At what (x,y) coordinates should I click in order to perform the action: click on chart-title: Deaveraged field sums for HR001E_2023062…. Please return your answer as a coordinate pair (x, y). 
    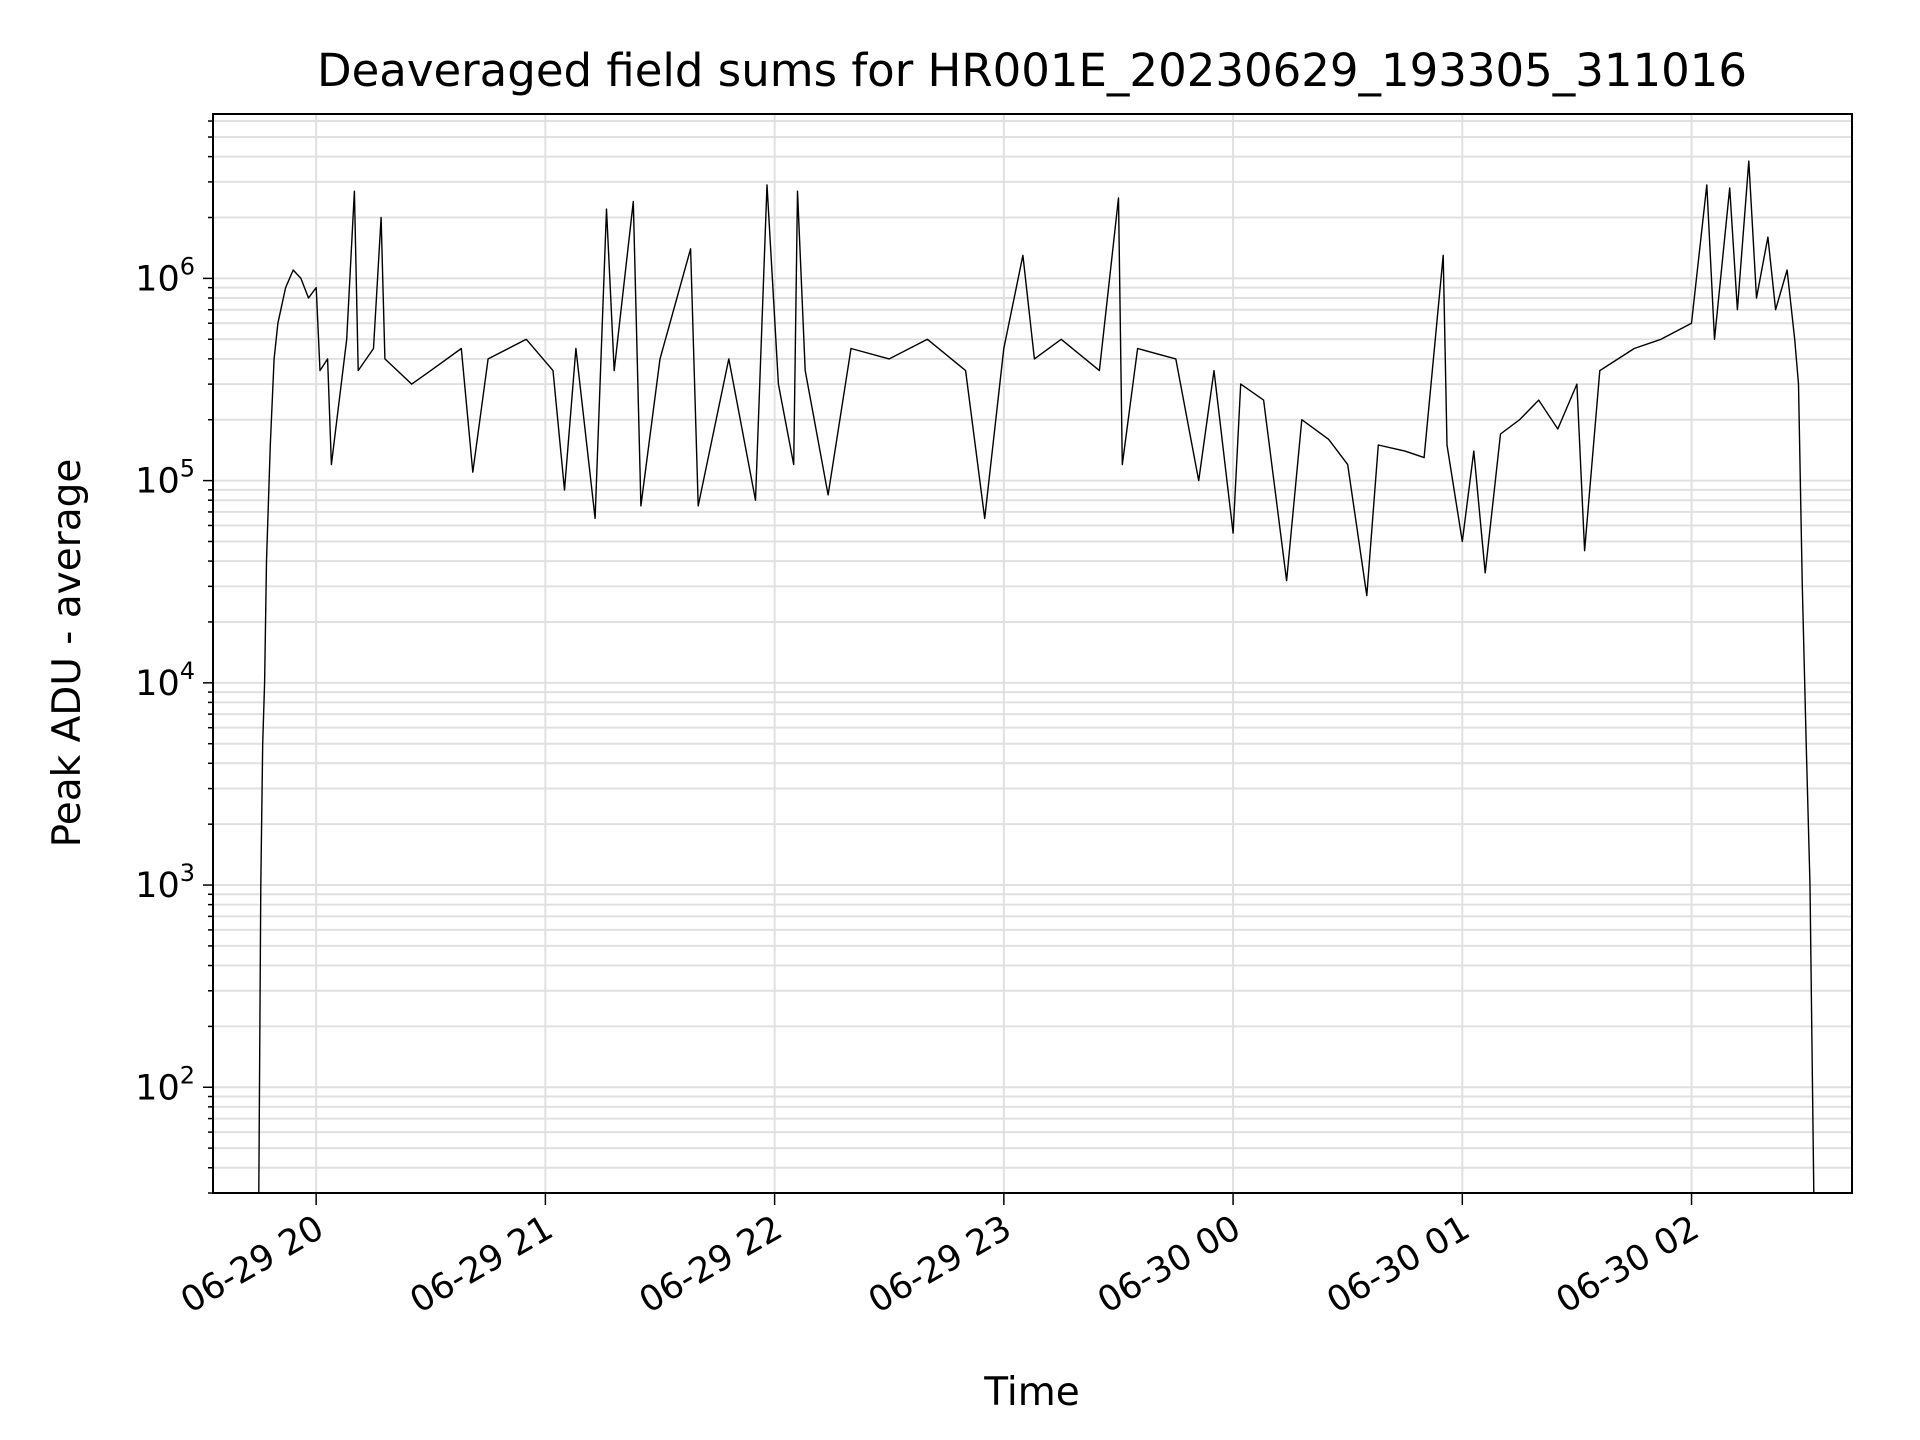
    Looking at the image, I should click on (1032, 70).